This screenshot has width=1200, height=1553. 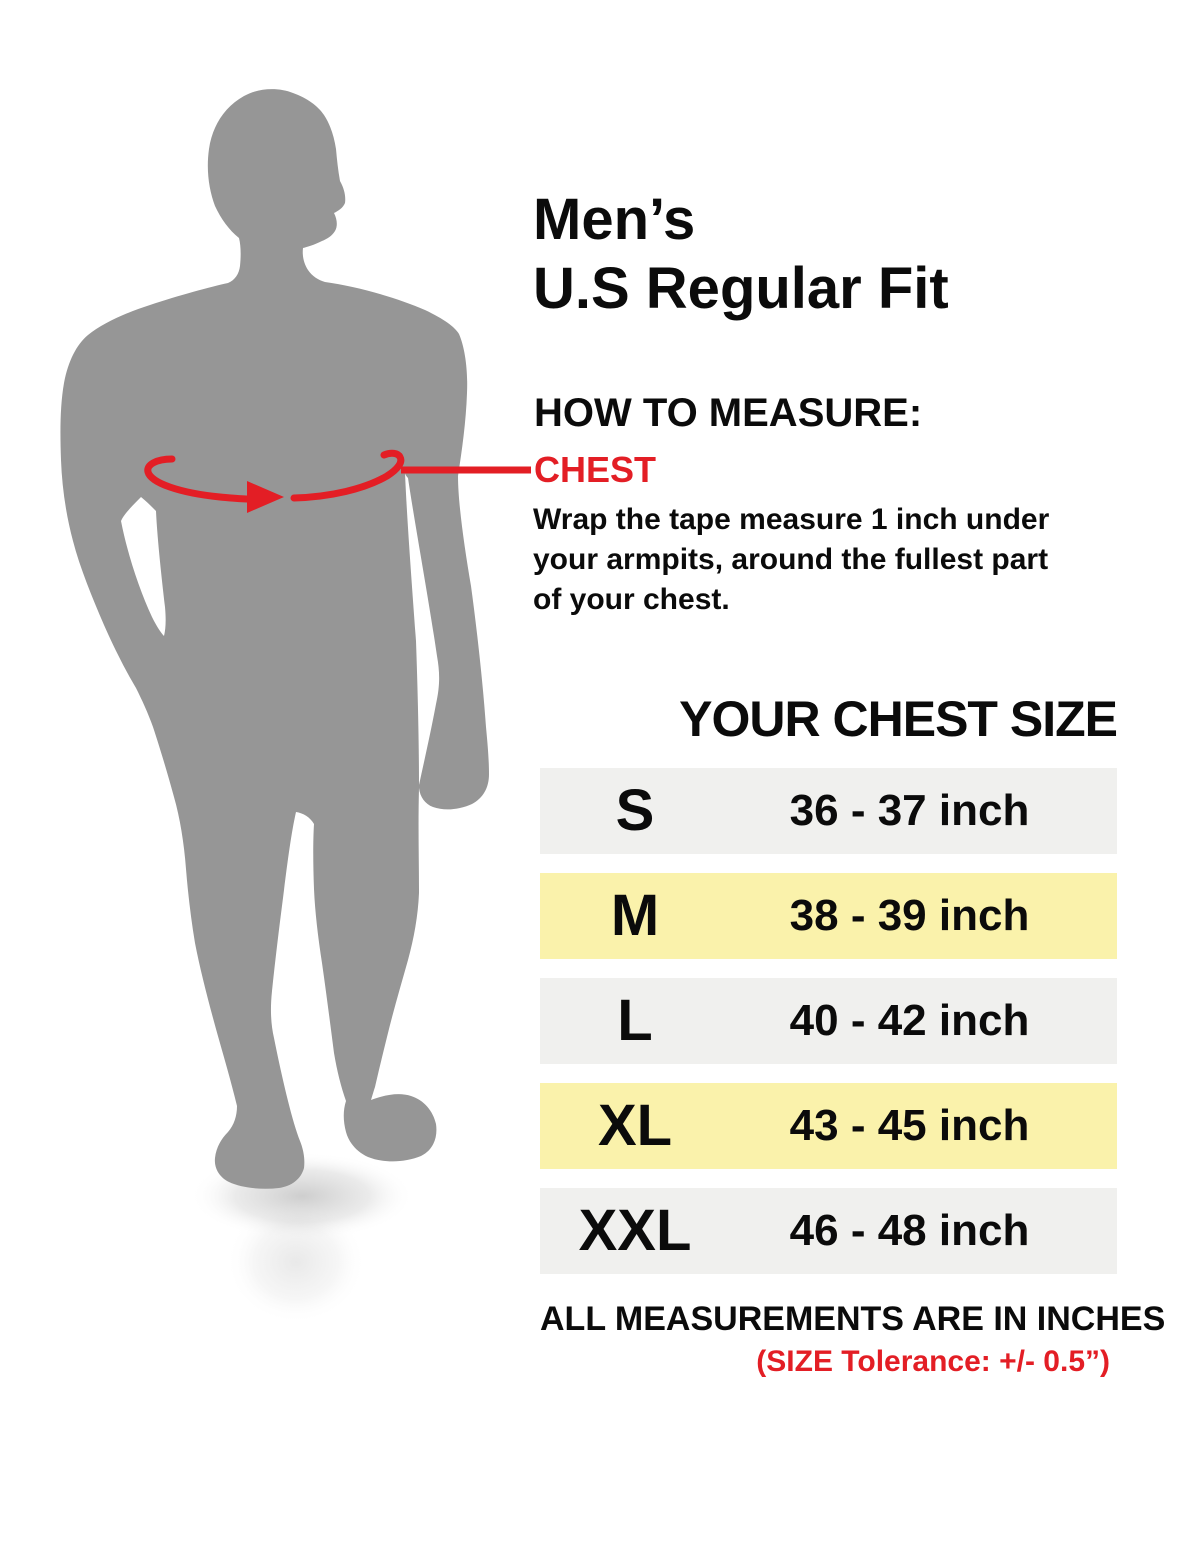 What do you see at coordinates (198, 479) in the screenshot?
I see `tape-measure-arc-left` at bounding box center [198, 479].